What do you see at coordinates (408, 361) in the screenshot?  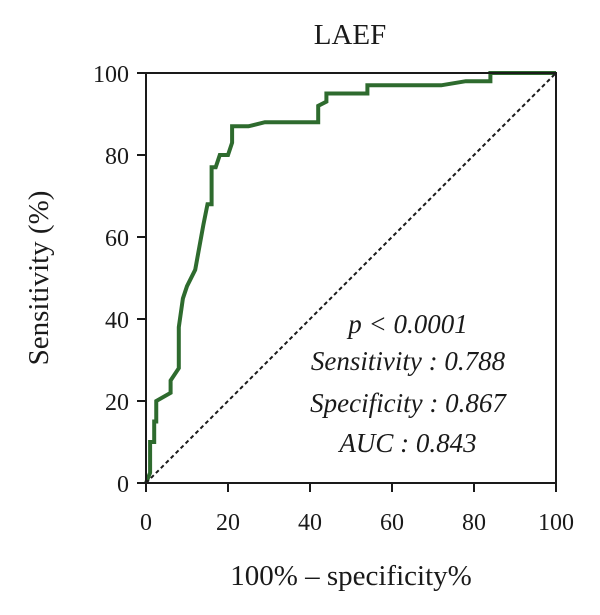 I see `sensitivity-text: Sensitivity : 0.788` at bounding box center [408, 361].